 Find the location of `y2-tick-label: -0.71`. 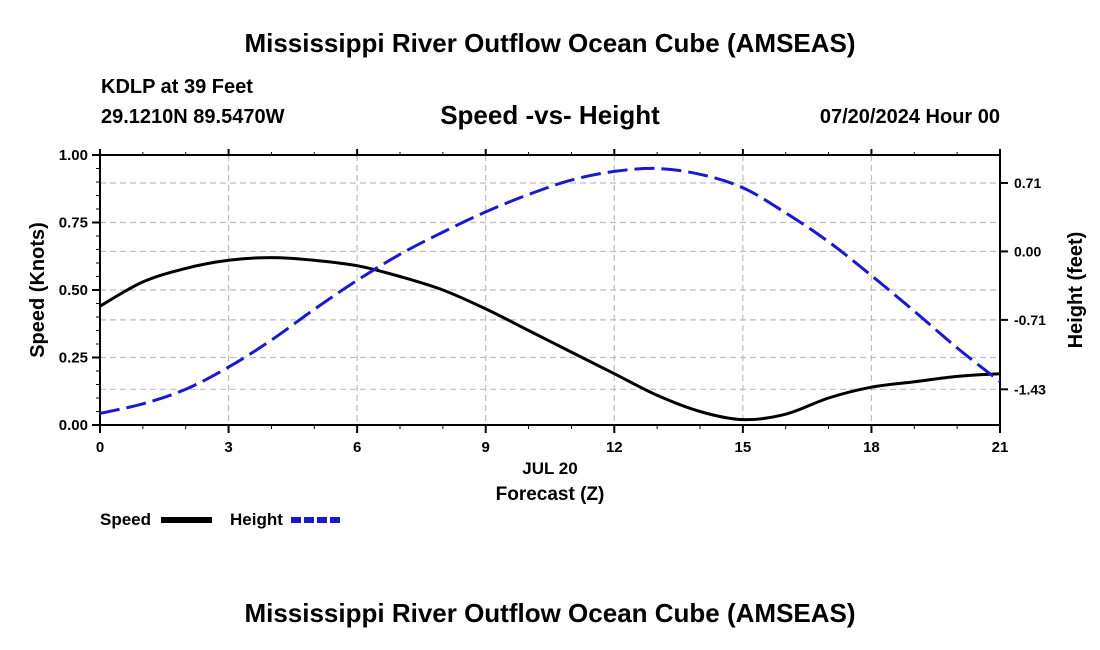

y2-tick-label: -0.71 is located at coordinates (1030, 320).